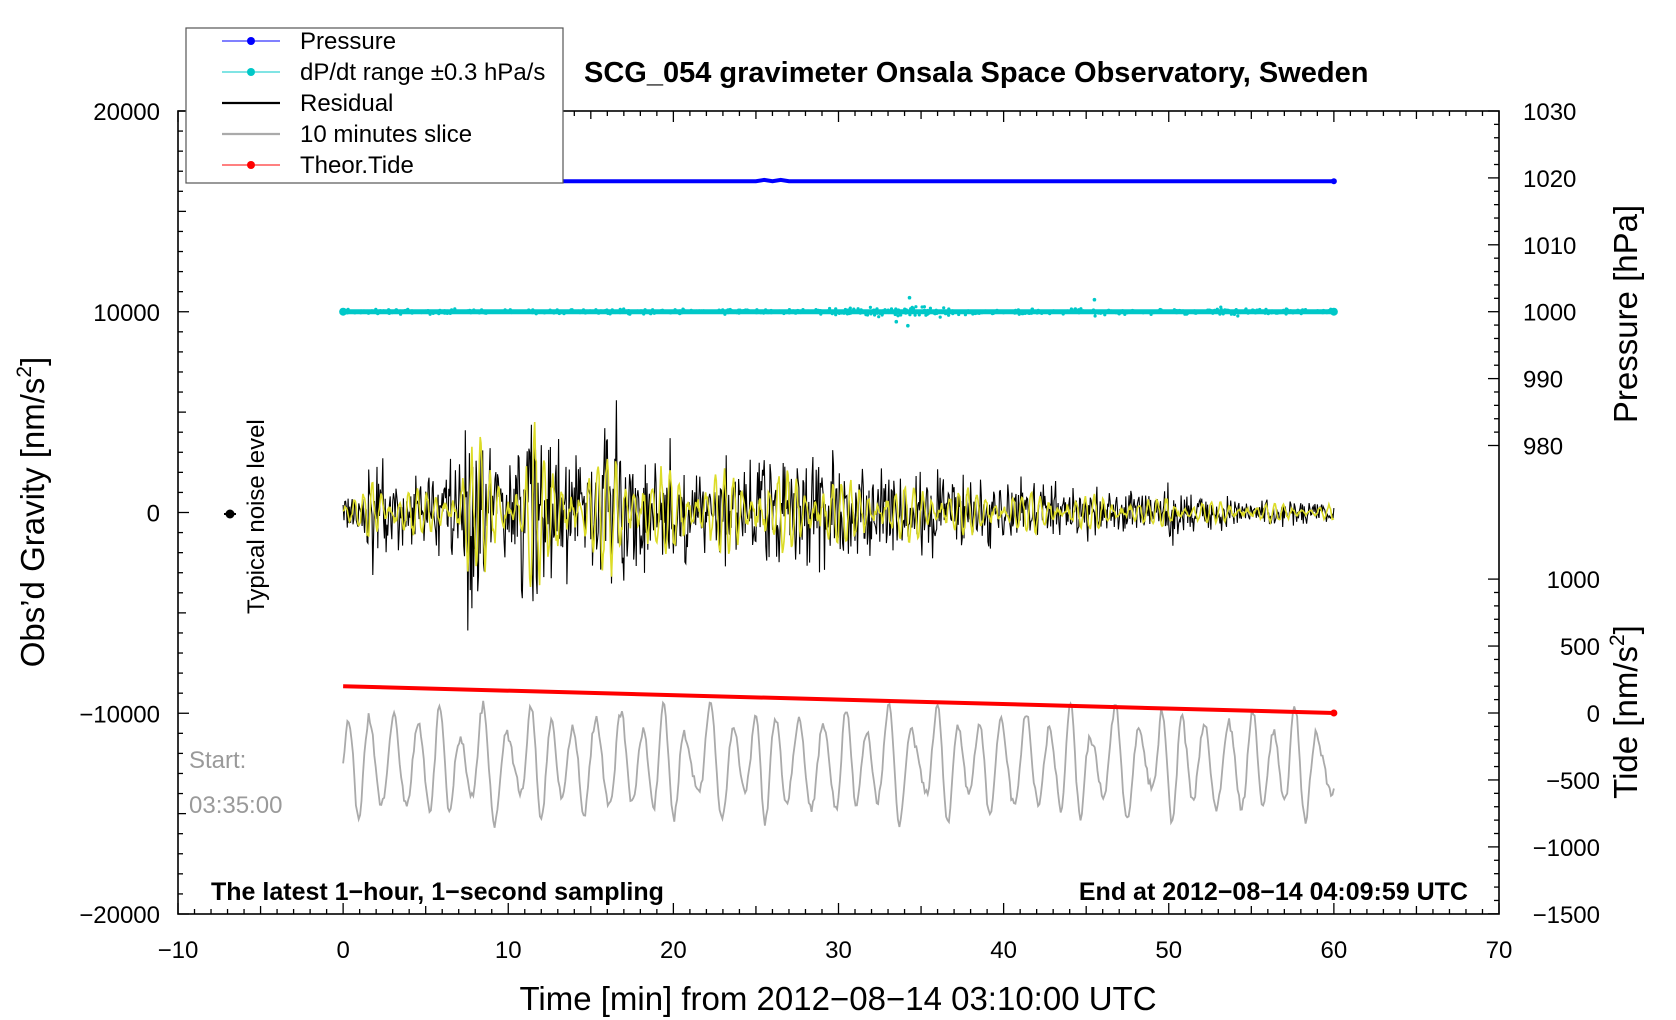 This screenshot has height=1020, width=1676. Describe the element at coordinates (1580, 647) in the screenshot. I see `tide-tick-label: 500` at that location.